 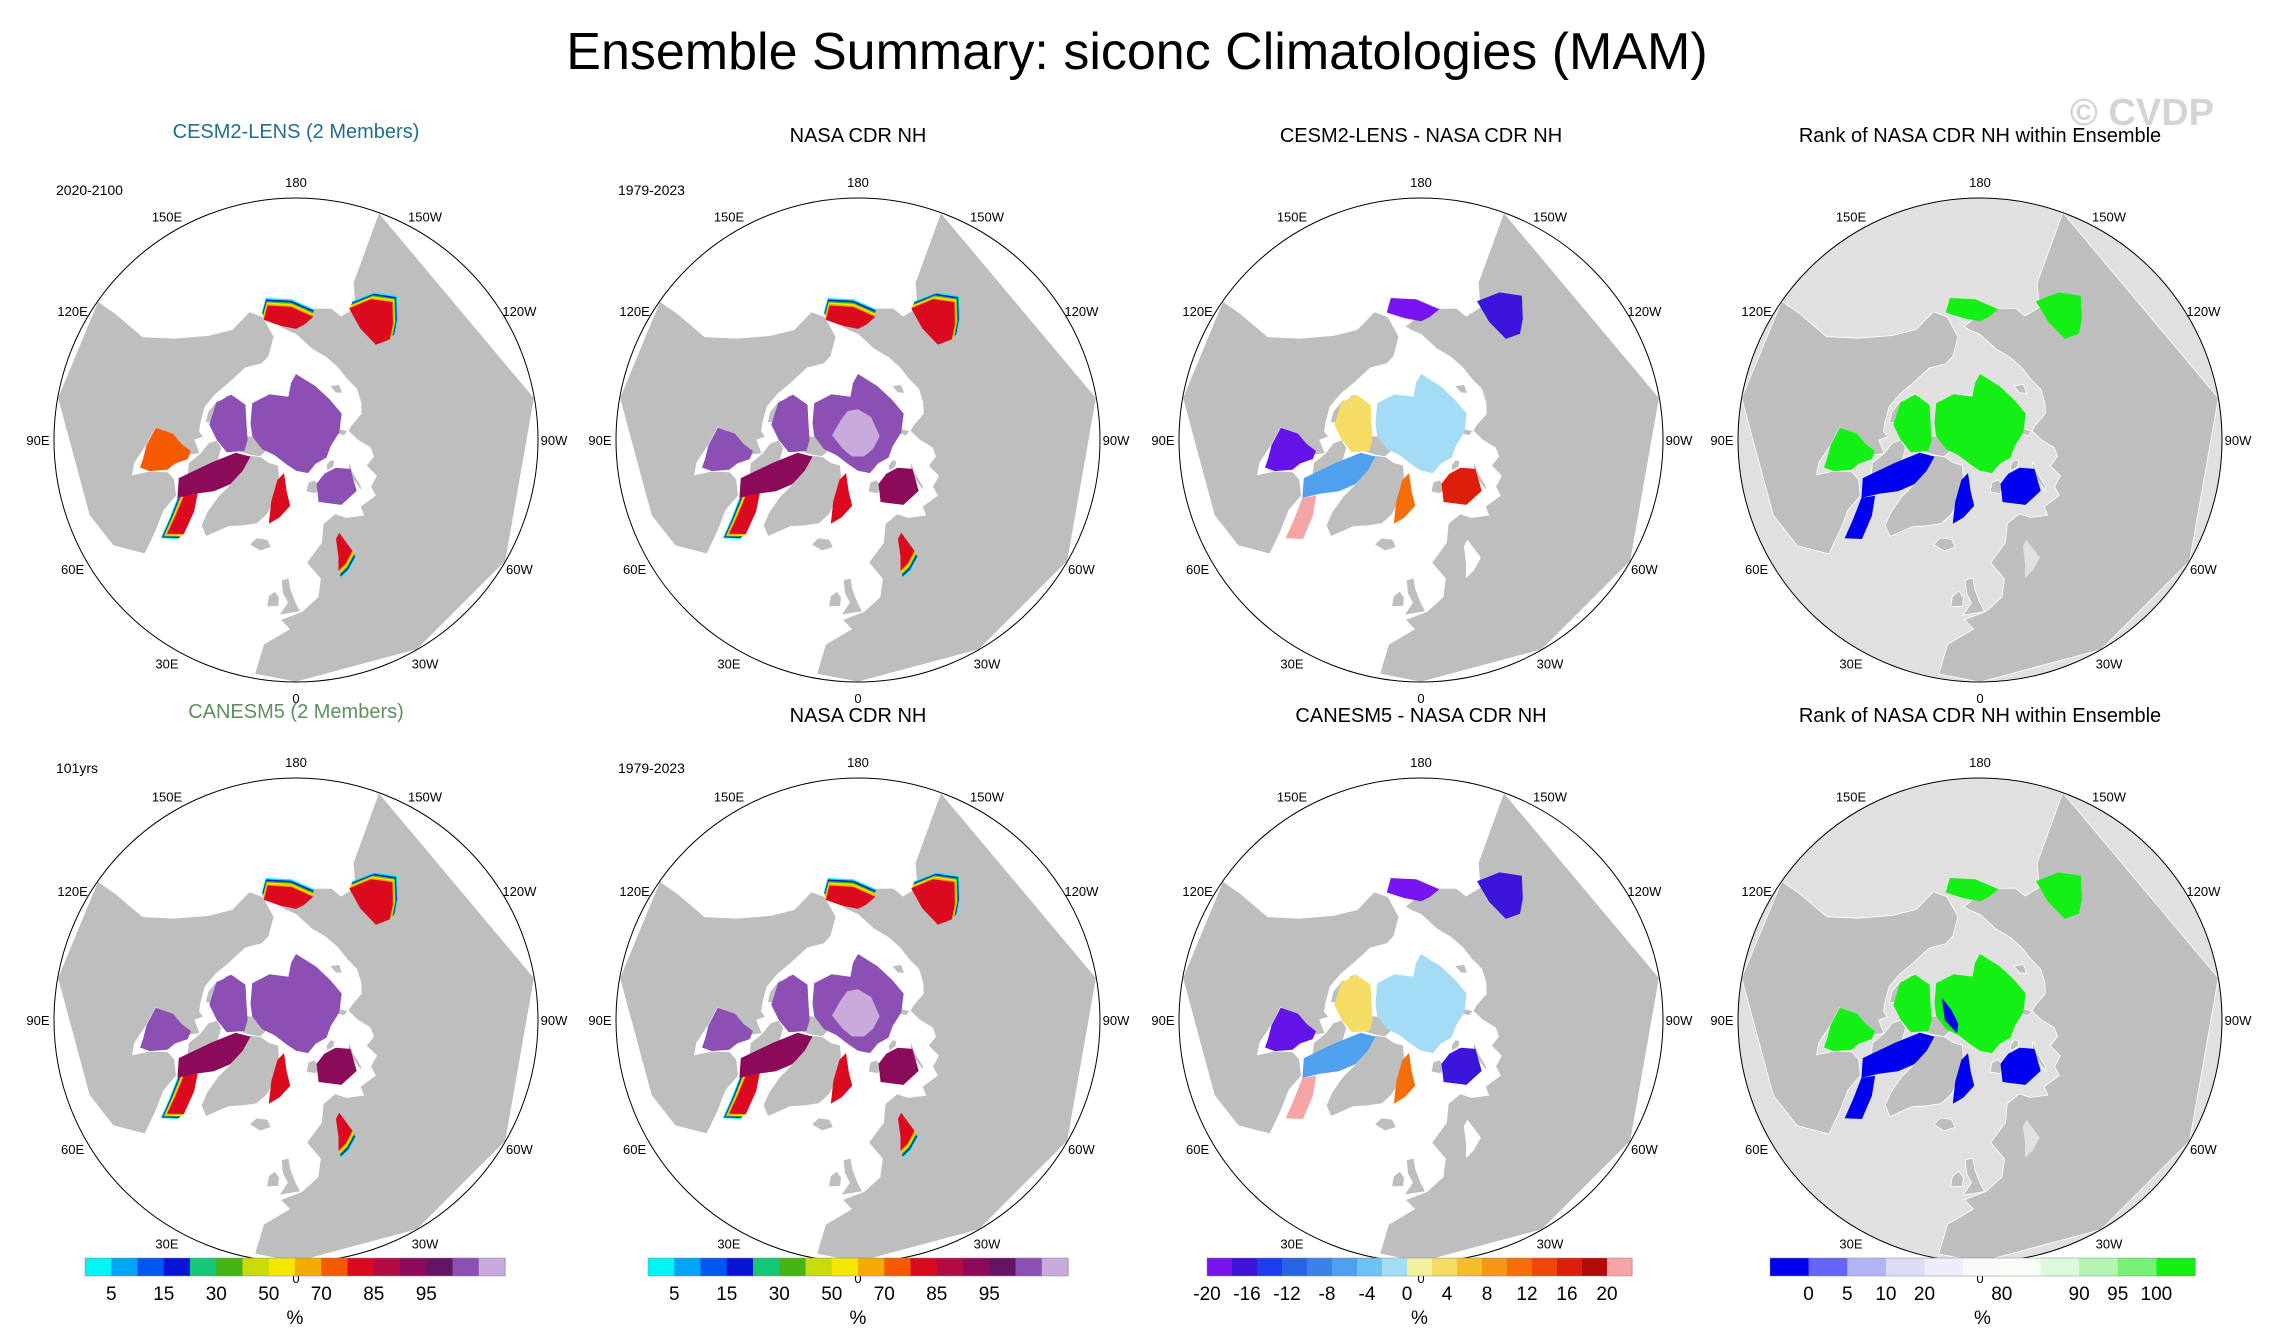 I want to click on colorbar-cb1: 5 15 30 50 70 85 95%, so click(x=295, y=1293).